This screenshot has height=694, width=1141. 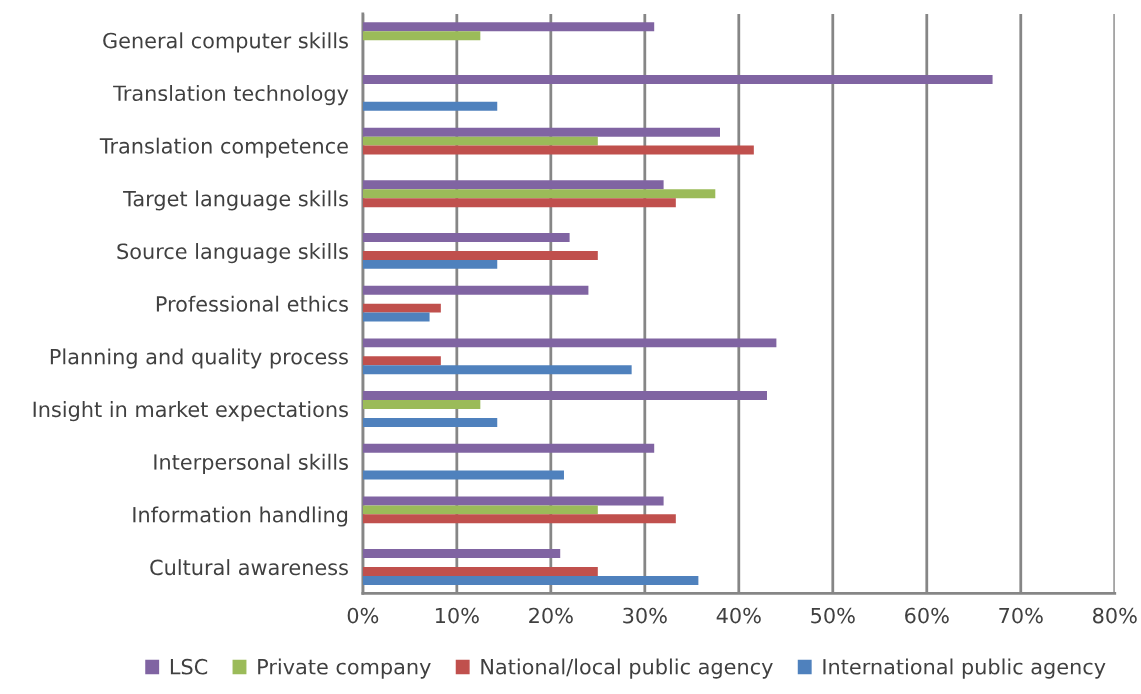 What do you see at coordinates (189, 666) in the screenshot?
I see `legend-label: LSC` at bounding box center [189, 666].